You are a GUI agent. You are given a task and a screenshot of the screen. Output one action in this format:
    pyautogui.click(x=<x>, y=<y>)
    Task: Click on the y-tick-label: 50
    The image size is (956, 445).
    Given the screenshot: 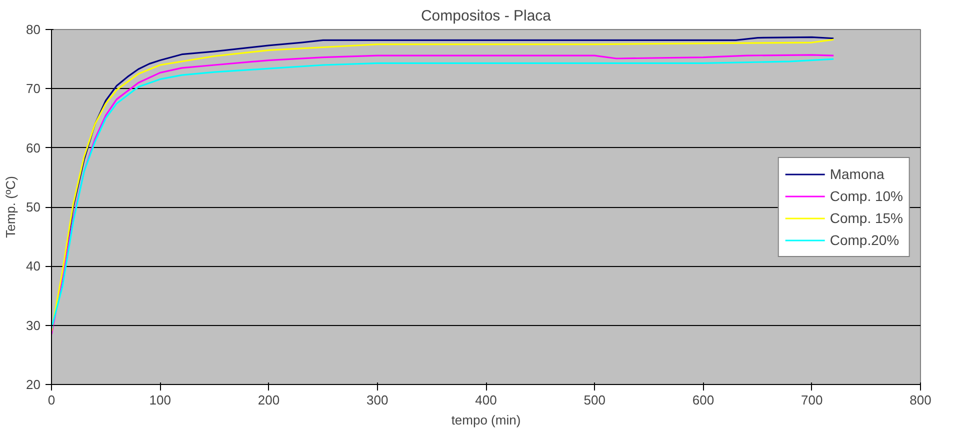 What is the action you would take?
    pyautogui.click(x=33, y=207)
    